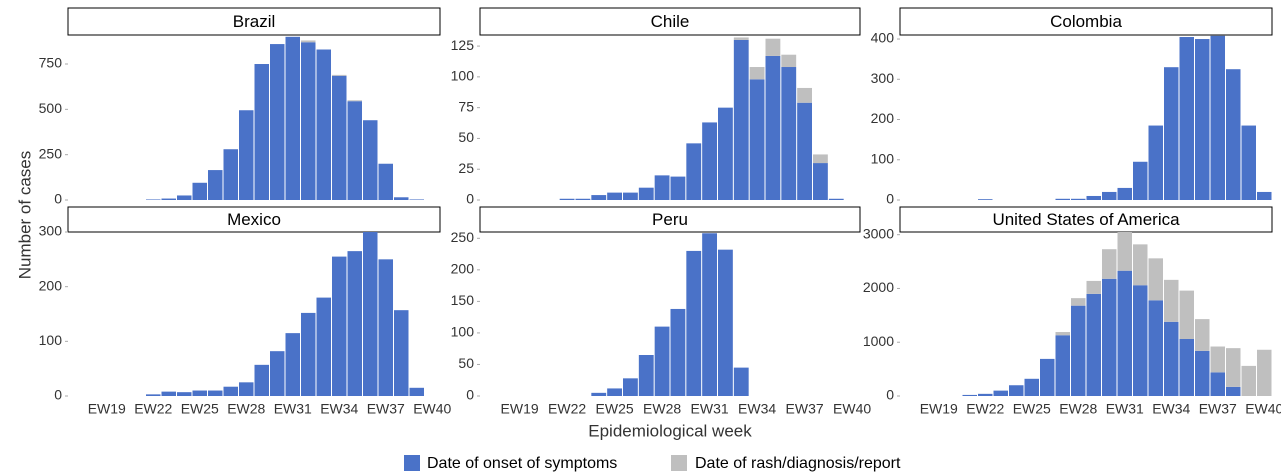 The width and height of the screenshot is (1281, 474). What do you see at coordinates (51, 108) in the screenshot?
I see `y-tick-label: 500` at bounding box center [51, 108].